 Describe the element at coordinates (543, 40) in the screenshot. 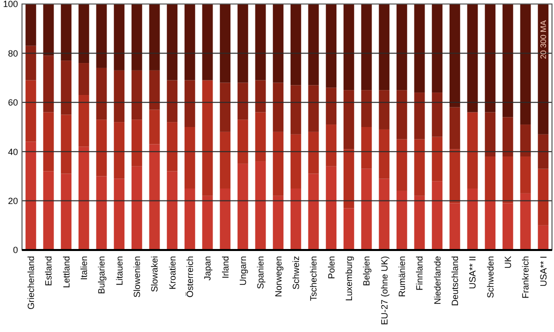

I see `annotation: 20 300 MA` at that location.